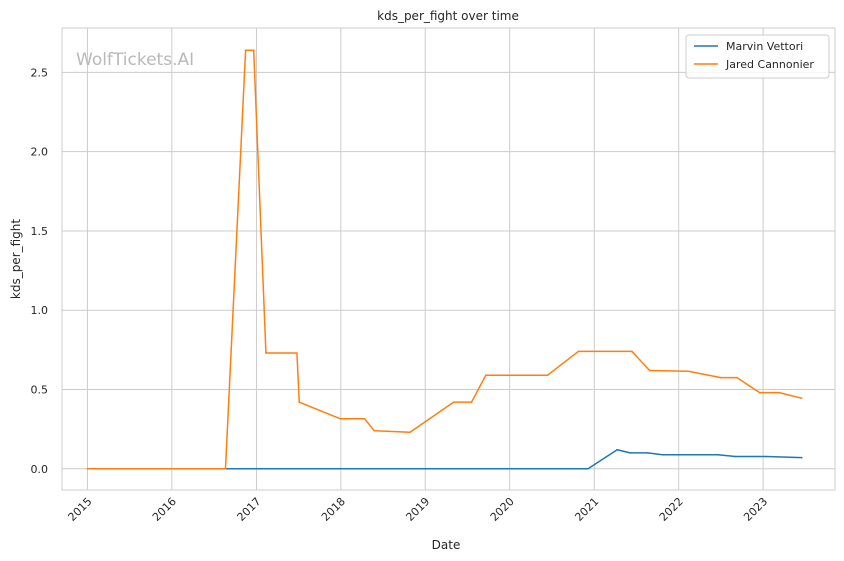 This screenshot has width=844, height=561. Describe the element at coordinates (135, 60) in the screenshot. I see `watermark-text: WolfTickets.AI` at that location.